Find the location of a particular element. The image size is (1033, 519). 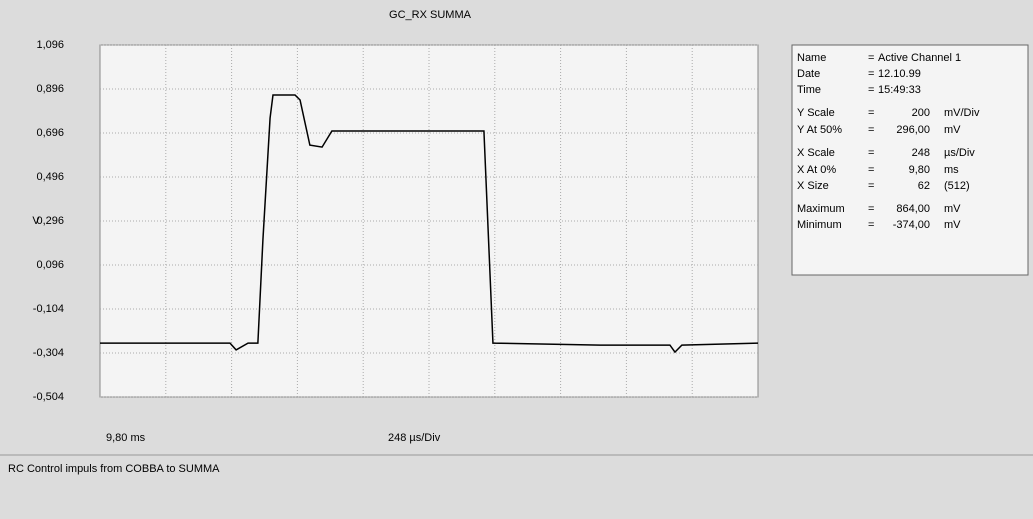

info-label: Maximum is located at coordinates (821, 209).